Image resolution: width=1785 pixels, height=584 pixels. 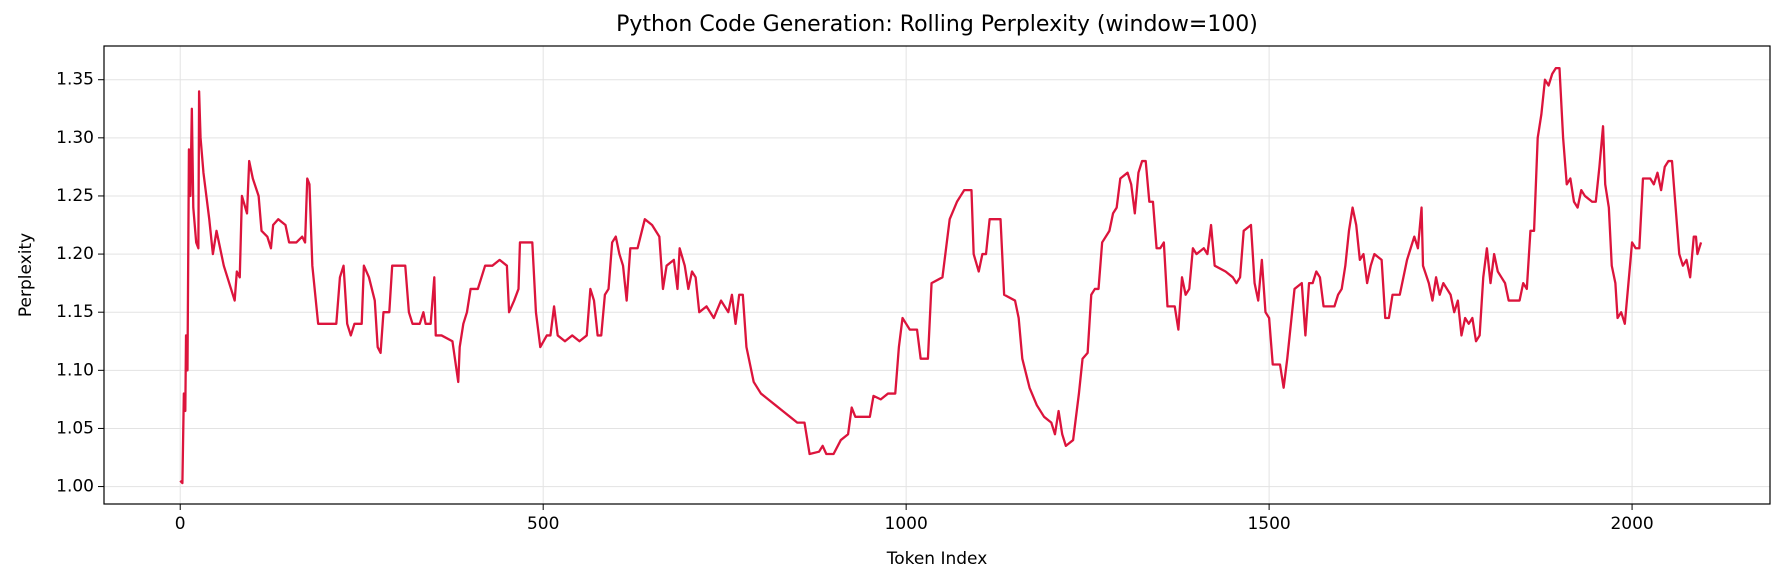 I want to click on y-tick-label: 1.35, so click(x=75, y=80).